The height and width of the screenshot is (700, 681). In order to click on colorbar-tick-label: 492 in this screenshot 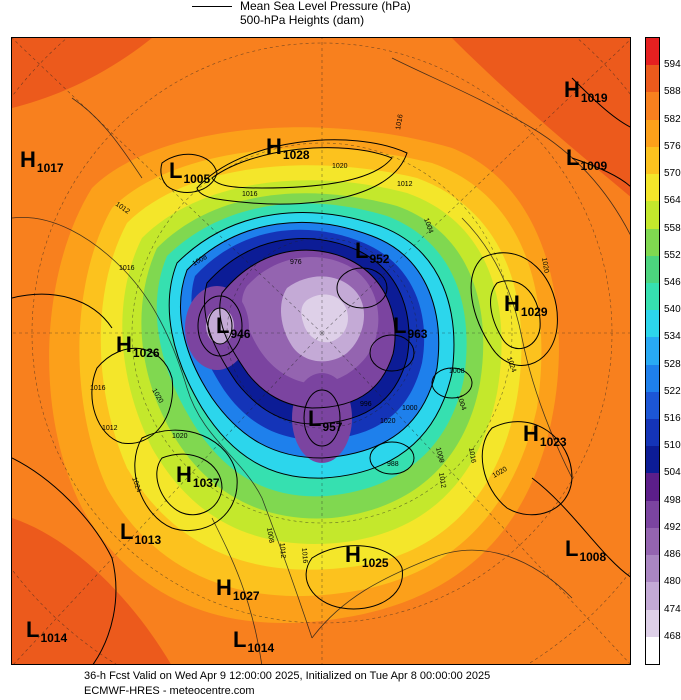, I will do `click(672, 527)`.